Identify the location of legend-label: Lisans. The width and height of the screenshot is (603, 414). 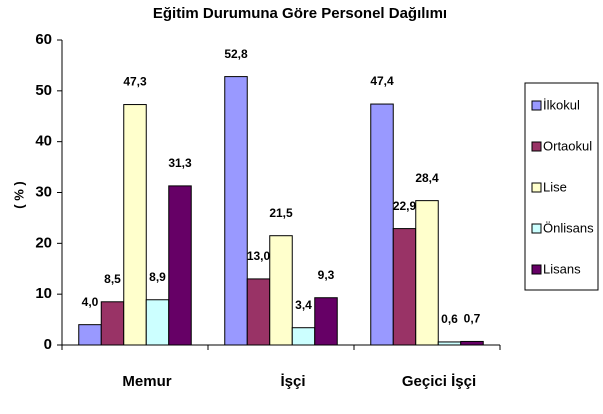
(562, 268).